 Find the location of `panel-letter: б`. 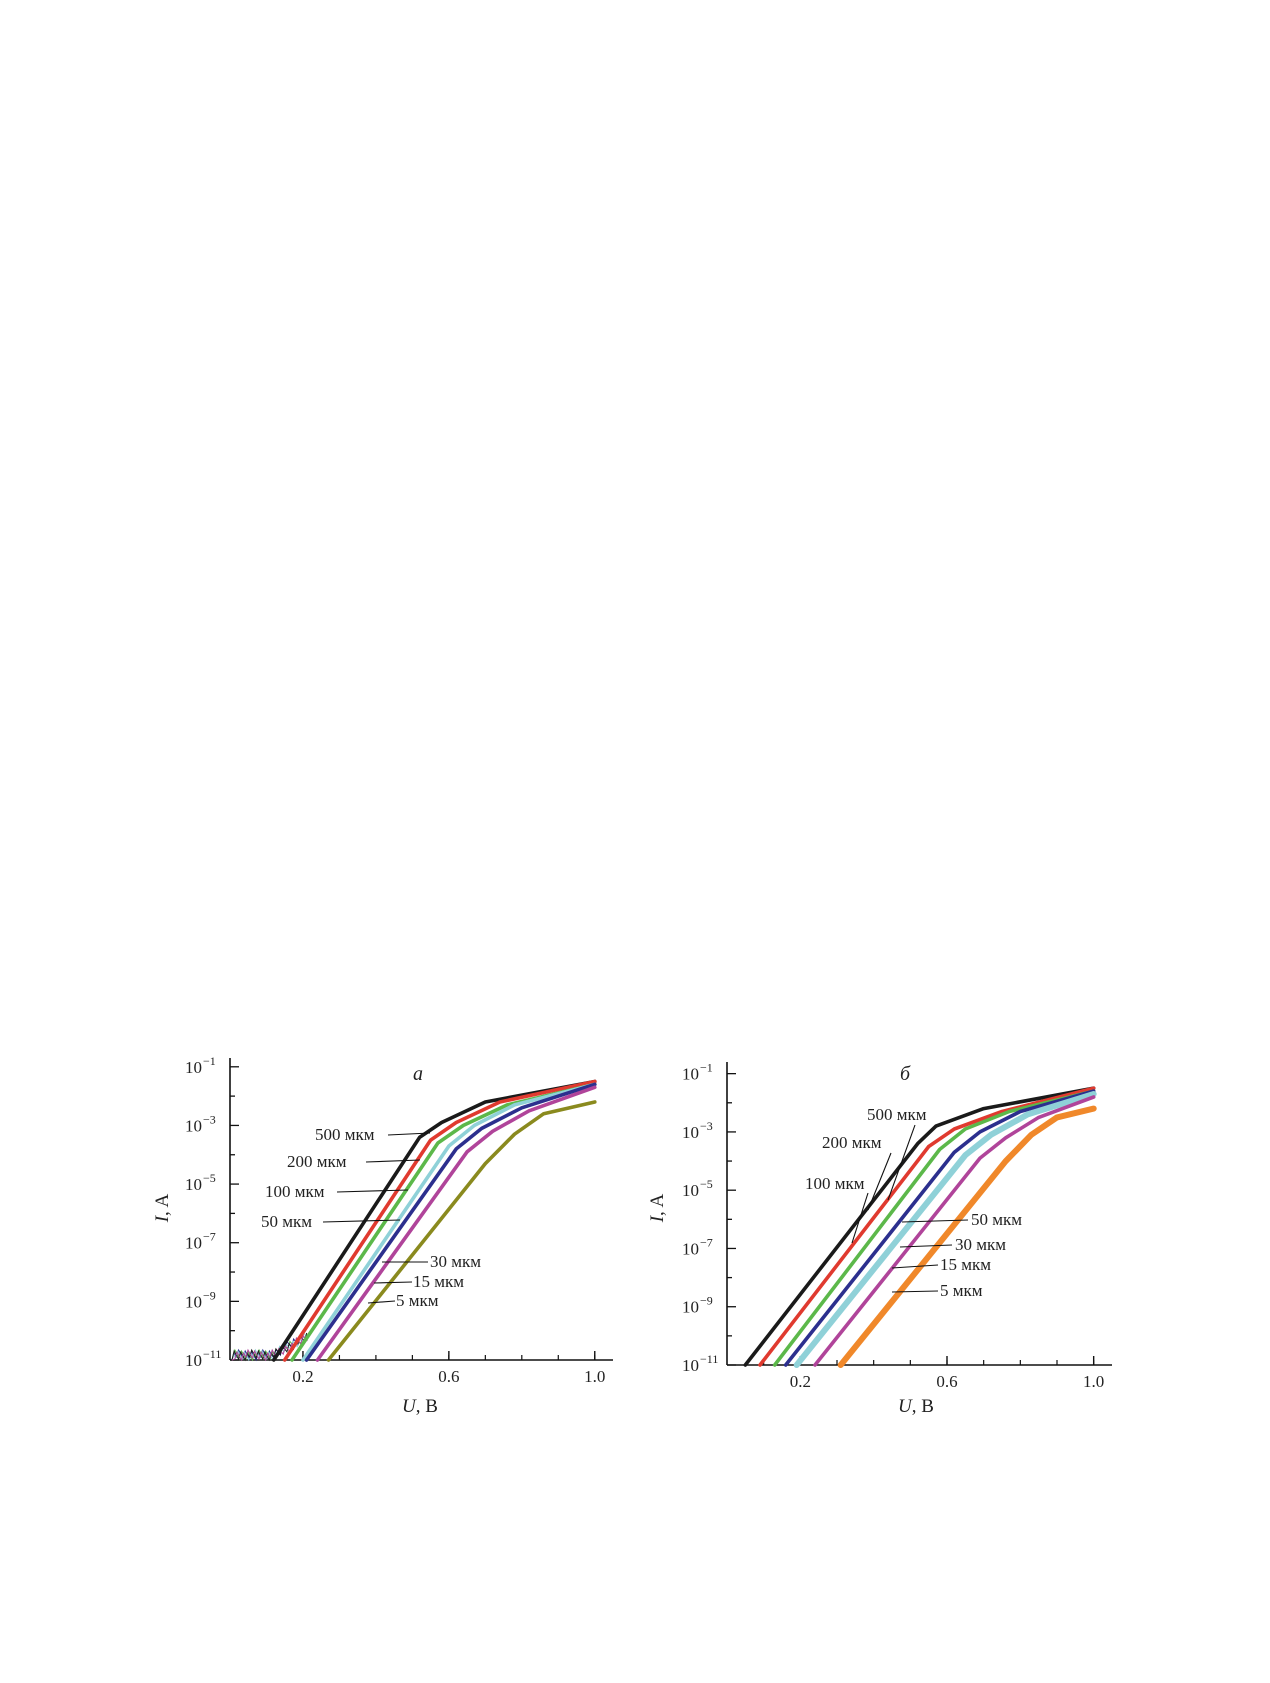

panel-letter: б is located at coordinates (905, 1074).